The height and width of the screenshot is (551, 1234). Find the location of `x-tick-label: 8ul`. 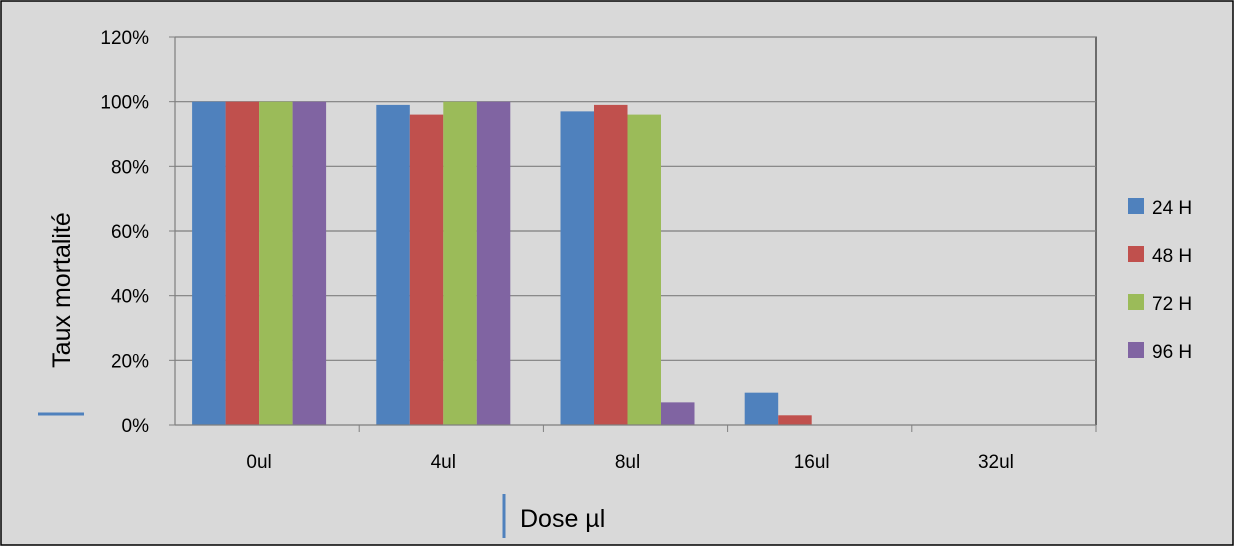

x-tick-label: 8ul is located at coordinates (627, 462).